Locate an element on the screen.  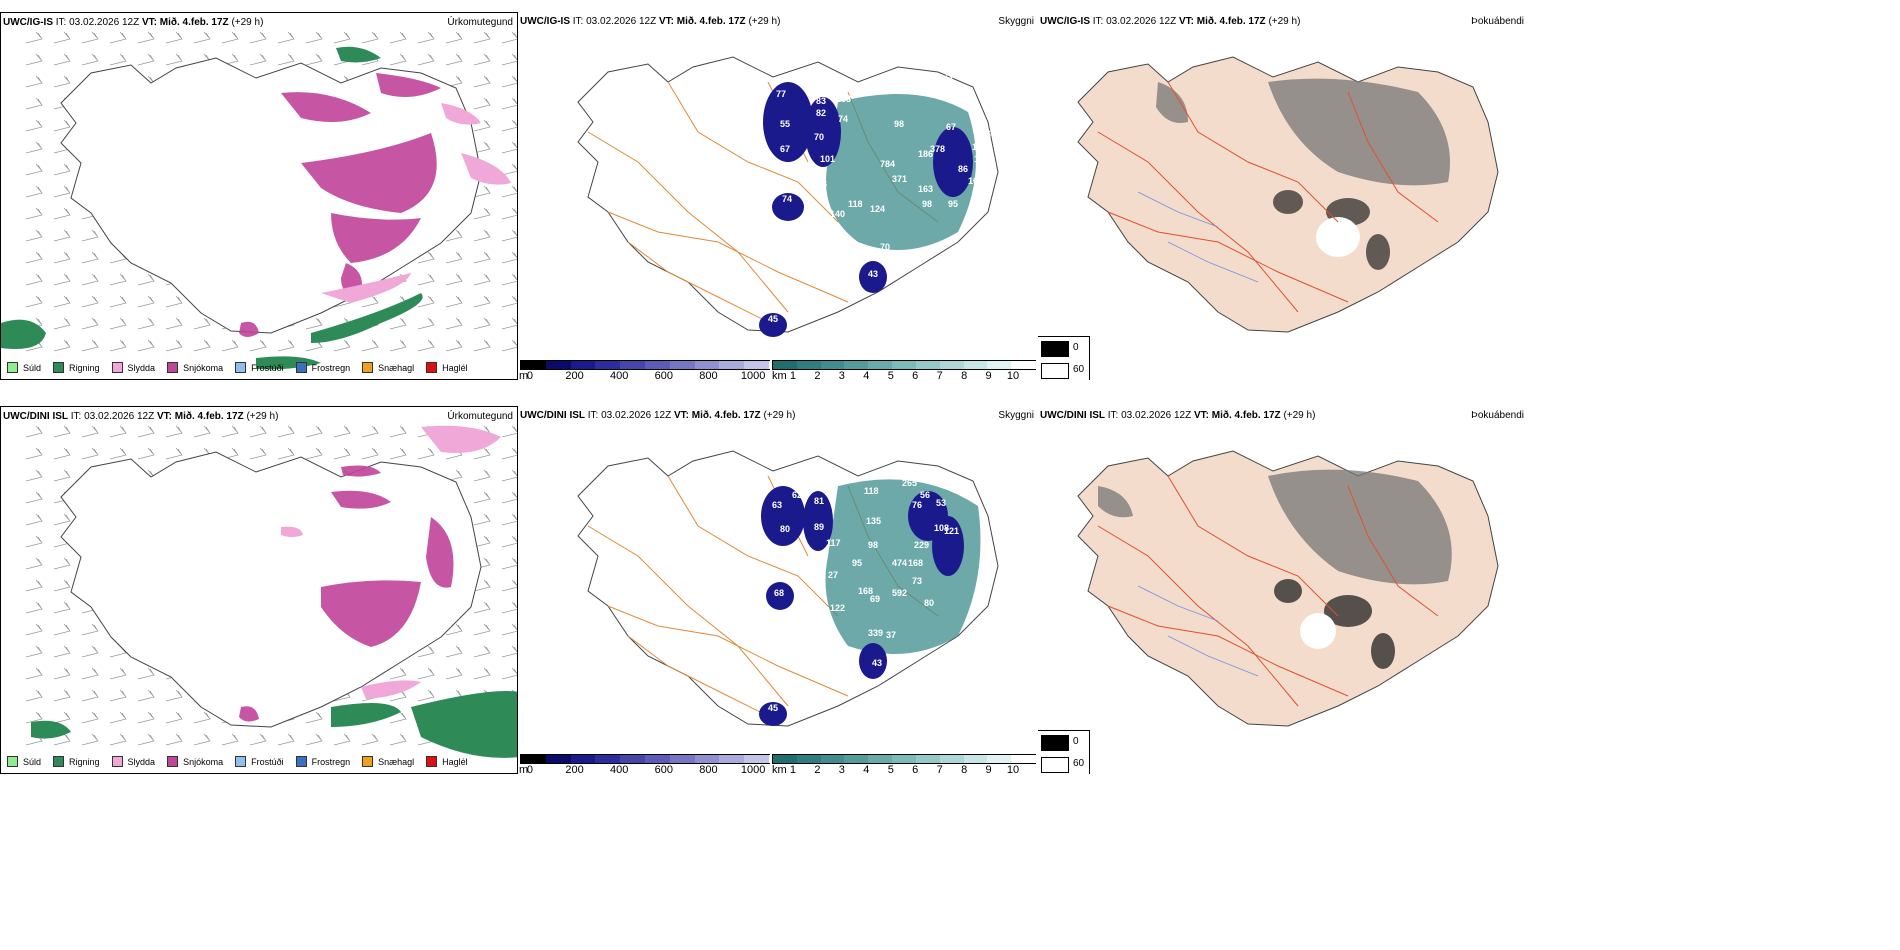
fog-legend-top-label: 0 is located at coordinates (1076, 741).